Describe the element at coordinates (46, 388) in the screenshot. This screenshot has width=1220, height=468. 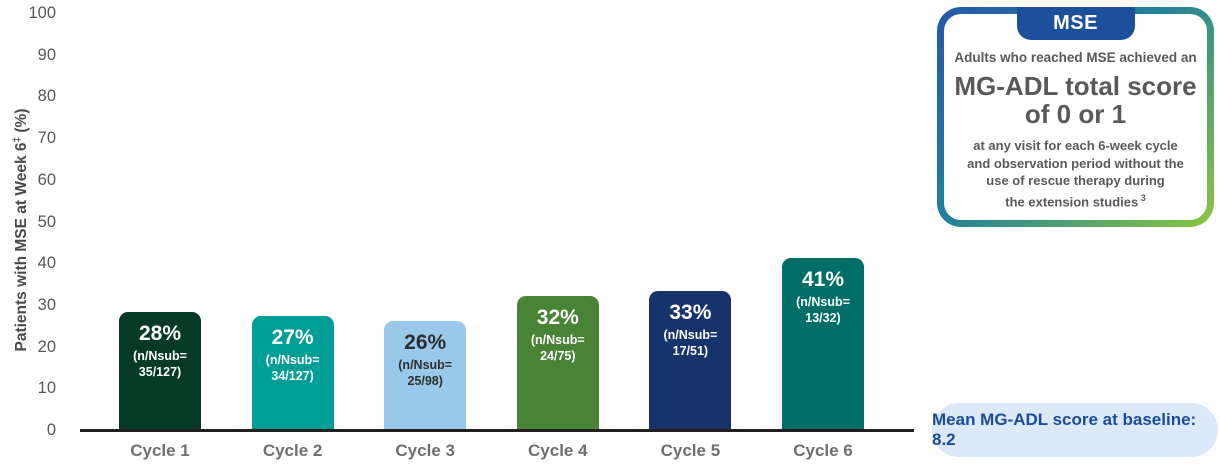
I see `y-tick-label: 10` at that location.